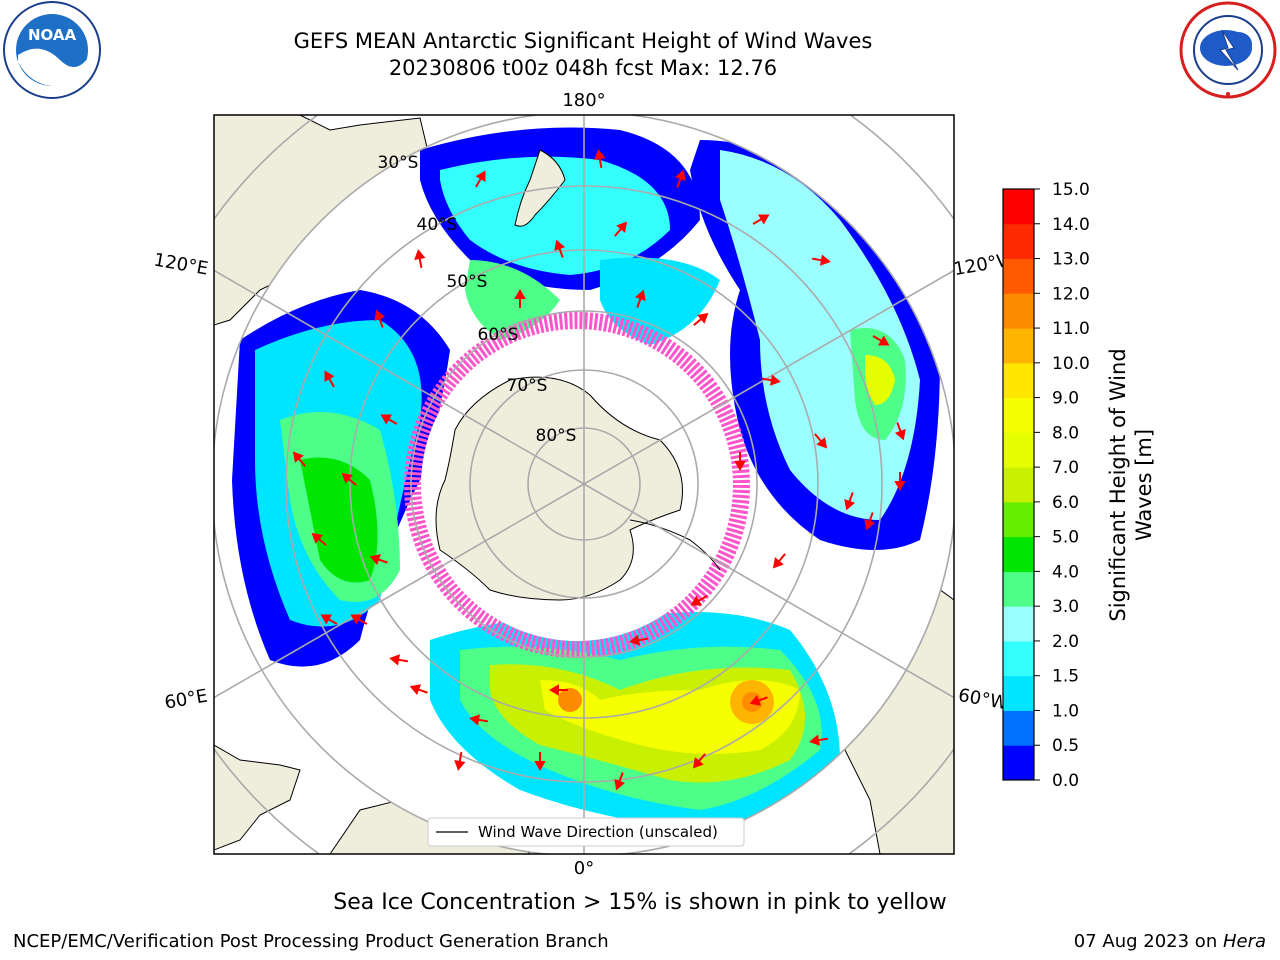  Describe the element at coordinates (437, 225) in the screenshot. I see `lat-label-40s: 40°S` at that location.